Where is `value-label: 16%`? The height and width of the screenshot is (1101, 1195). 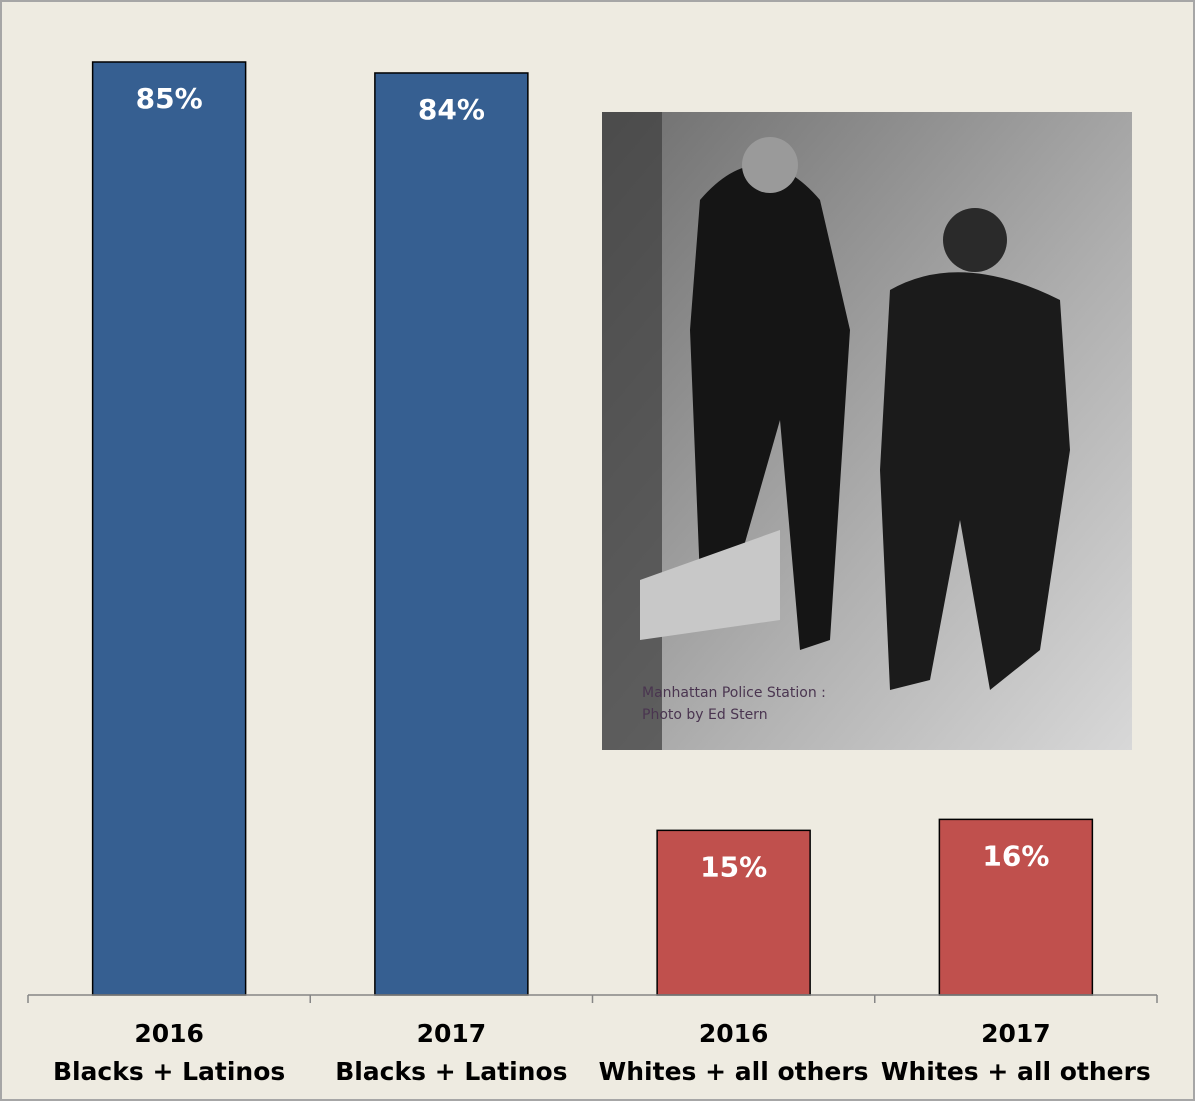 value-label: 16% is located at coordinates (1015, 855).